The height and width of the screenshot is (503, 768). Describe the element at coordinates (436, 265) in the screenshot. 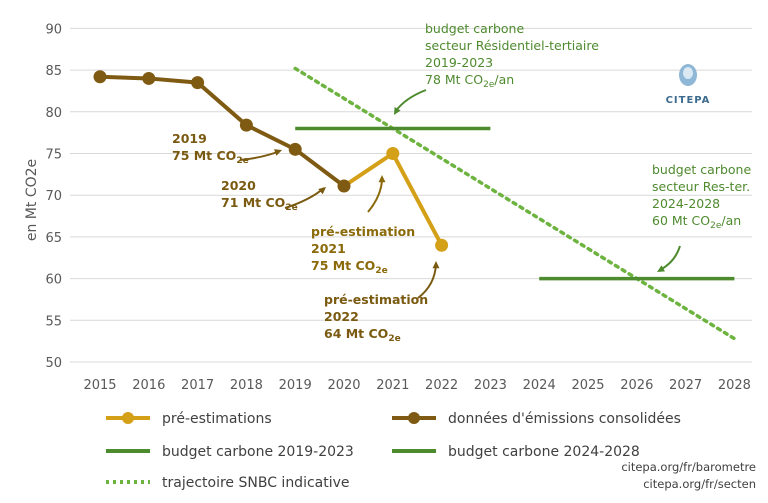

I see `arrow-2022-head` at that location.